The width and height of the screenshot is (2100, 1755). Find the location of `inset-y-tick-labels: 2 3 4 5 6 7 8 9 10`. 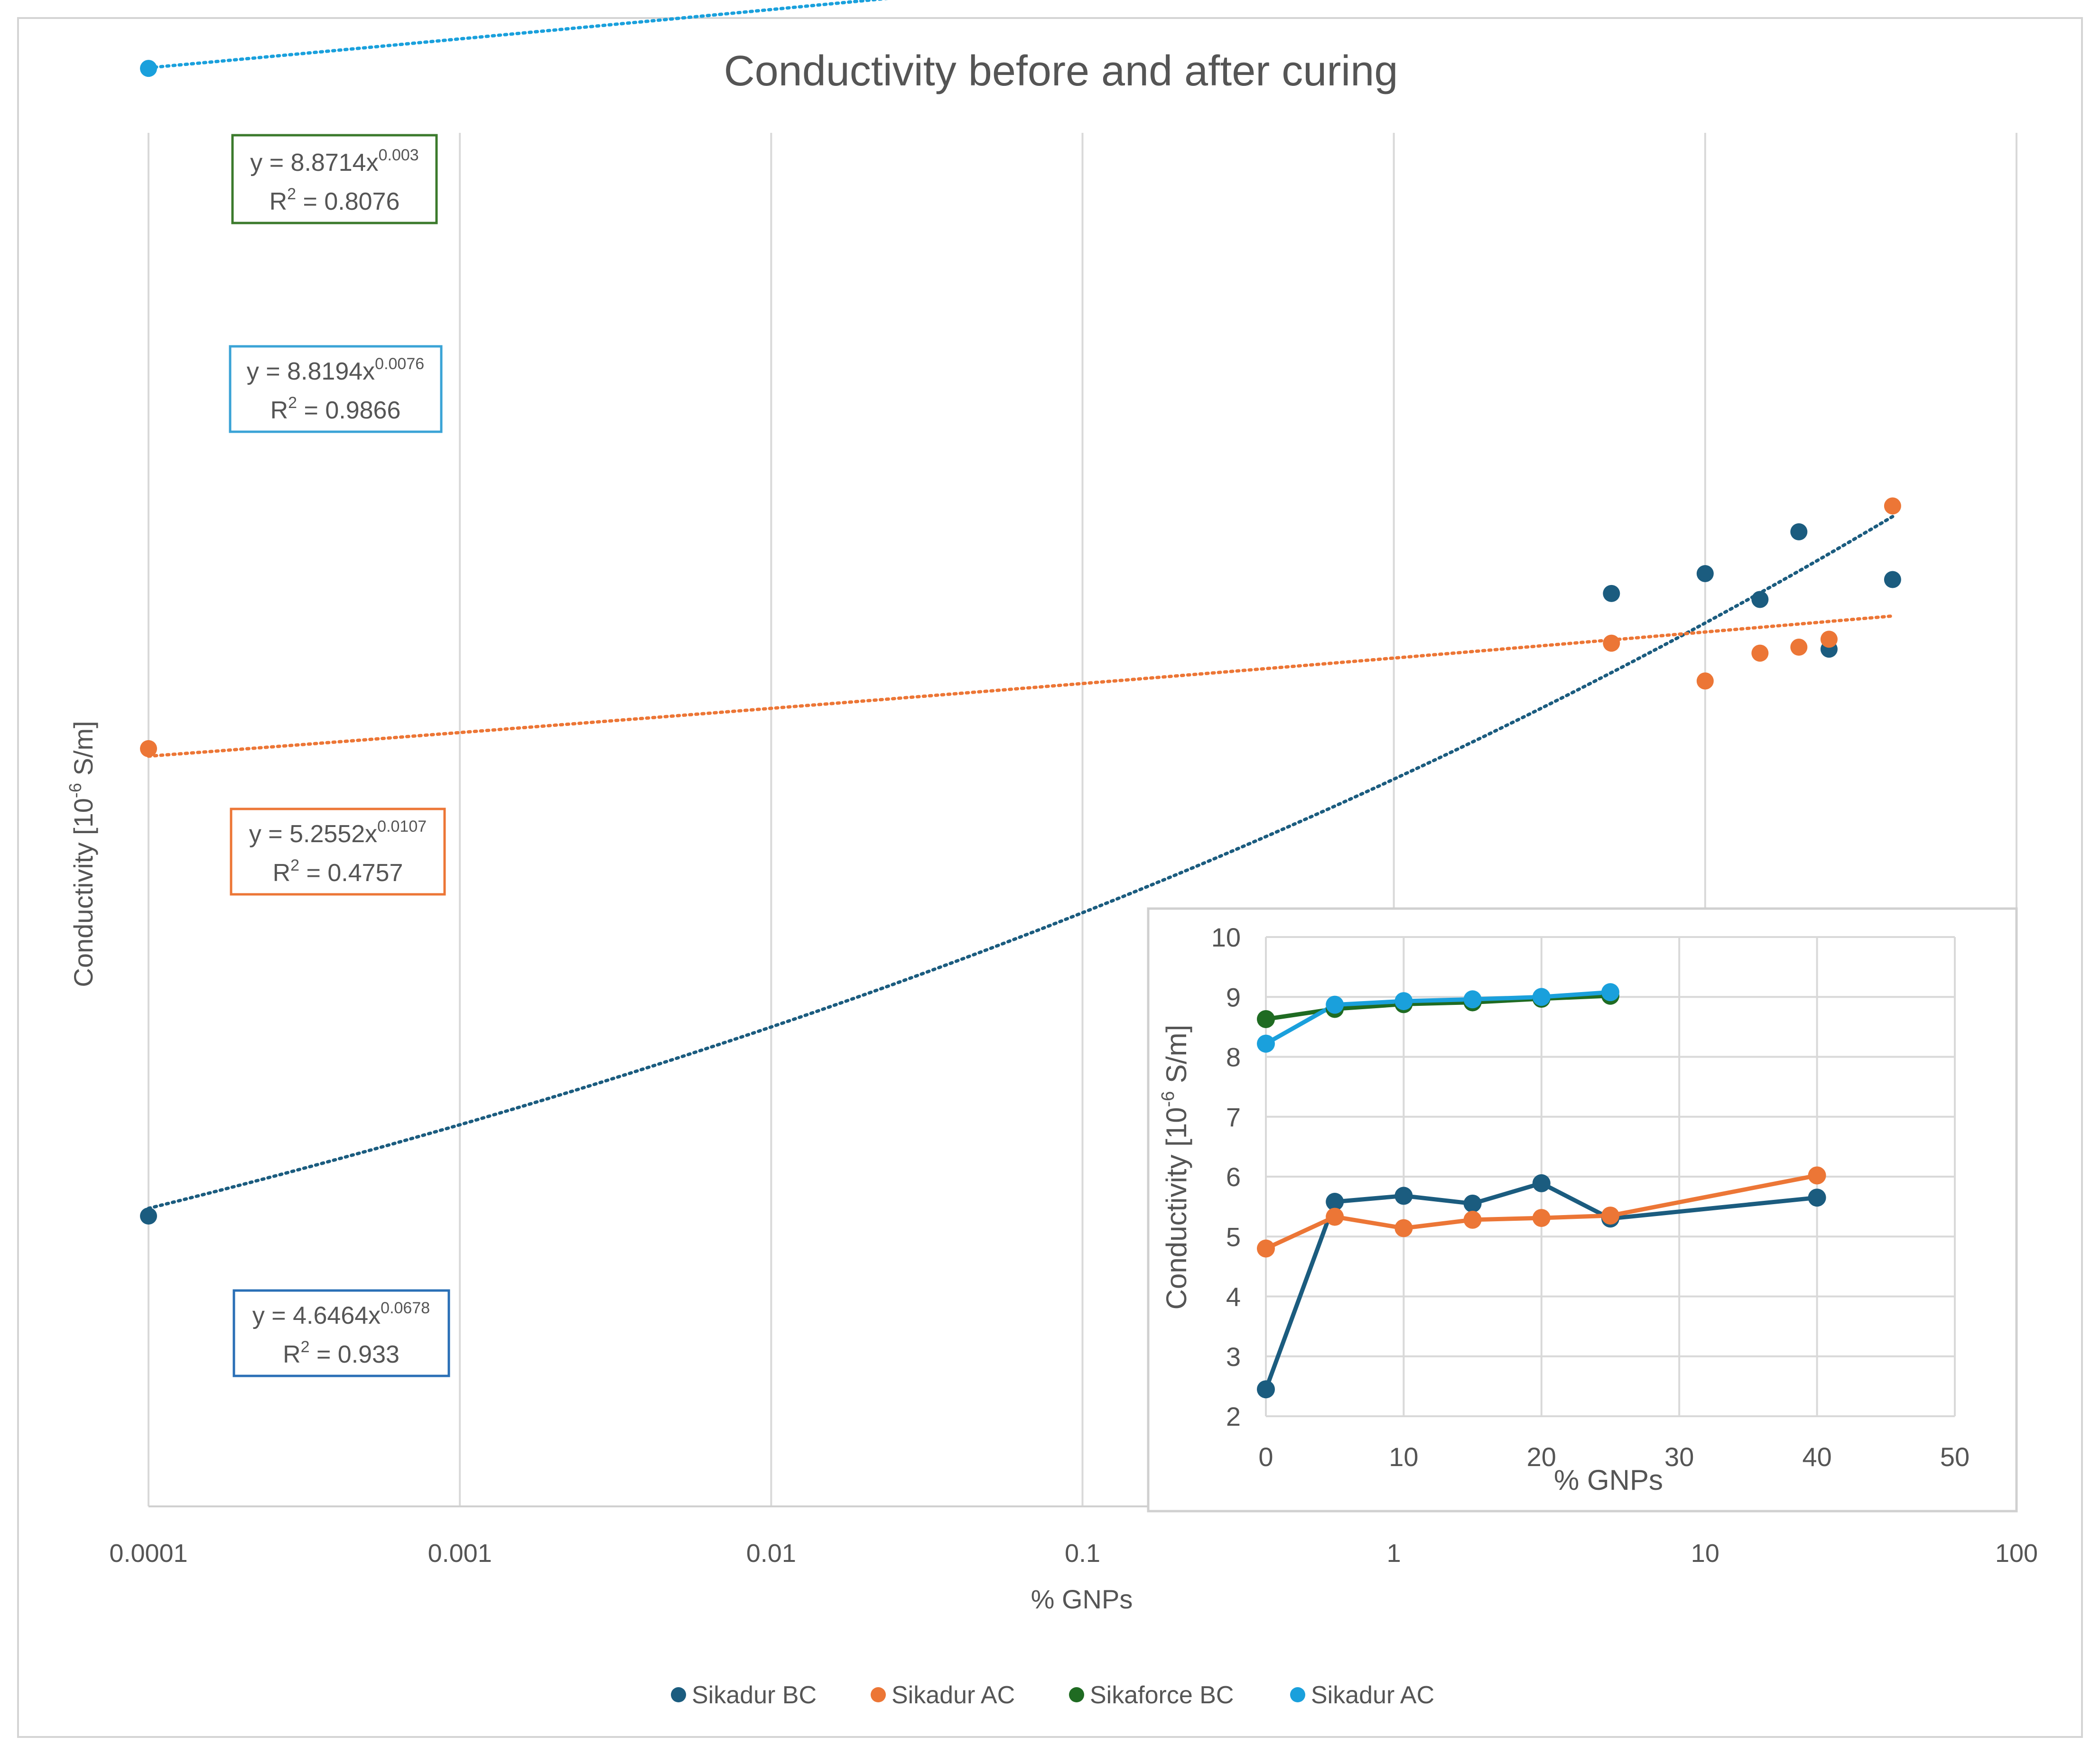

inset-y-tick-labels: 2 3 4 5 6 7 8 9 10 is located at coordinates (1226, 1176).